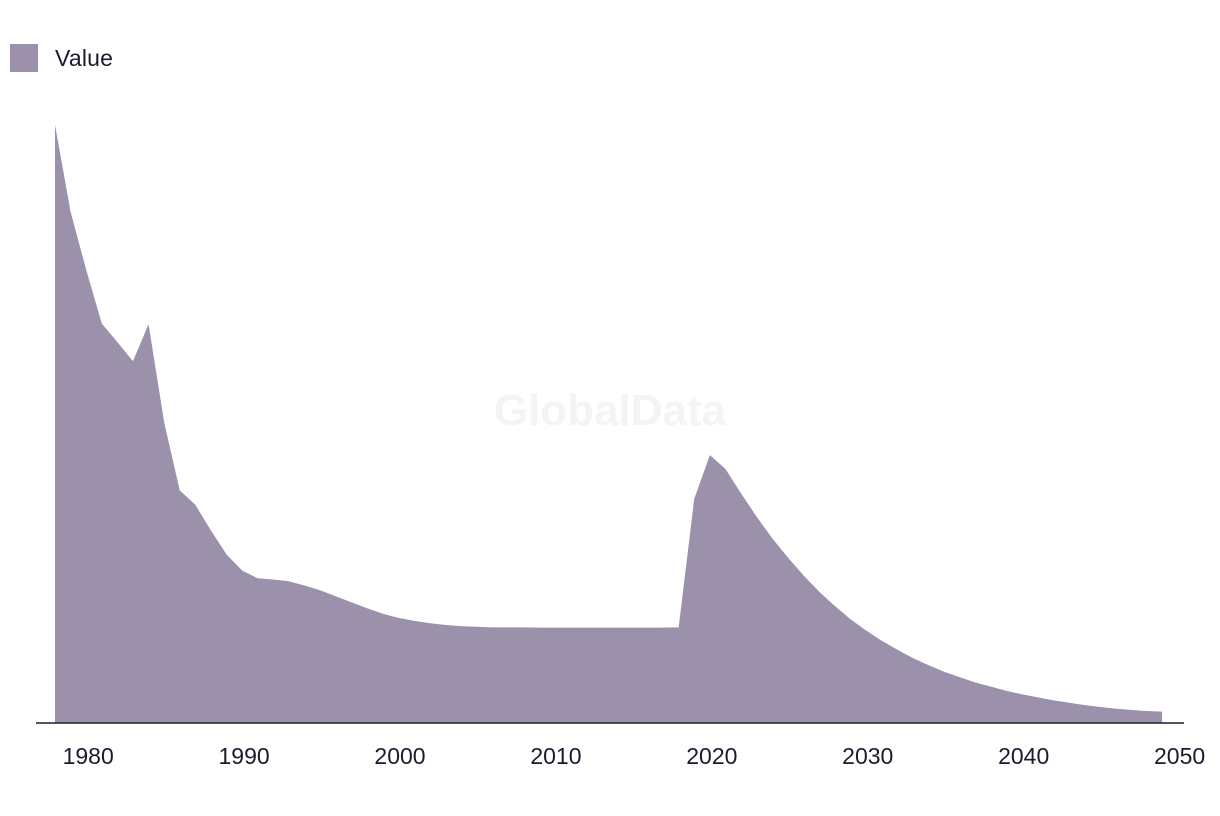 This screenshot has width=1220, height=816. I want to click on x-tick-label: 2040, so click(1023, 756).